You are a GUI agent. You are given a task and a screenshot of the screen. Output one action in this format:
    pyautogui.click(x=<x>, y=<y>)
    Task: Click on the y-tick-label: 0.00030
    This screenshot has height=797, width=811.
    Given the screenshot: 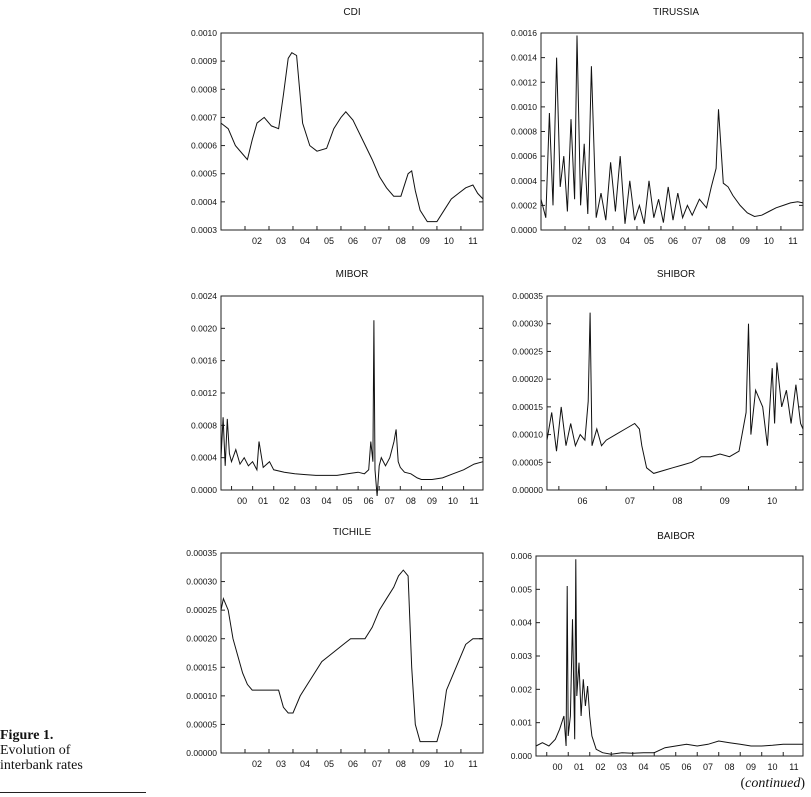 What is the action you would take?
    pyautogui.click(x=201, y=582)
    